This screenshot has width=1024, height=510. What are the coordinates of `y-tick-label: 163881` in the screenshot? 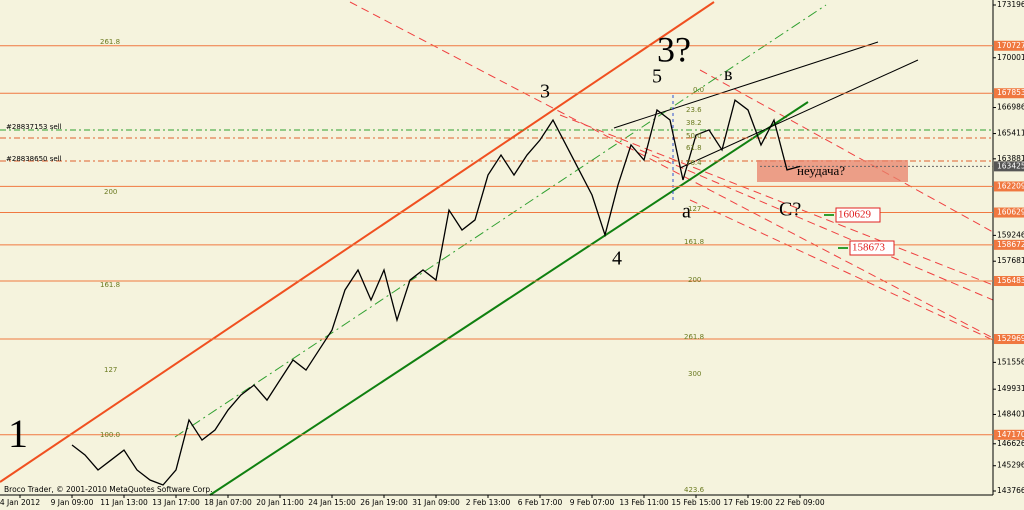 It's located at (1010, 158).